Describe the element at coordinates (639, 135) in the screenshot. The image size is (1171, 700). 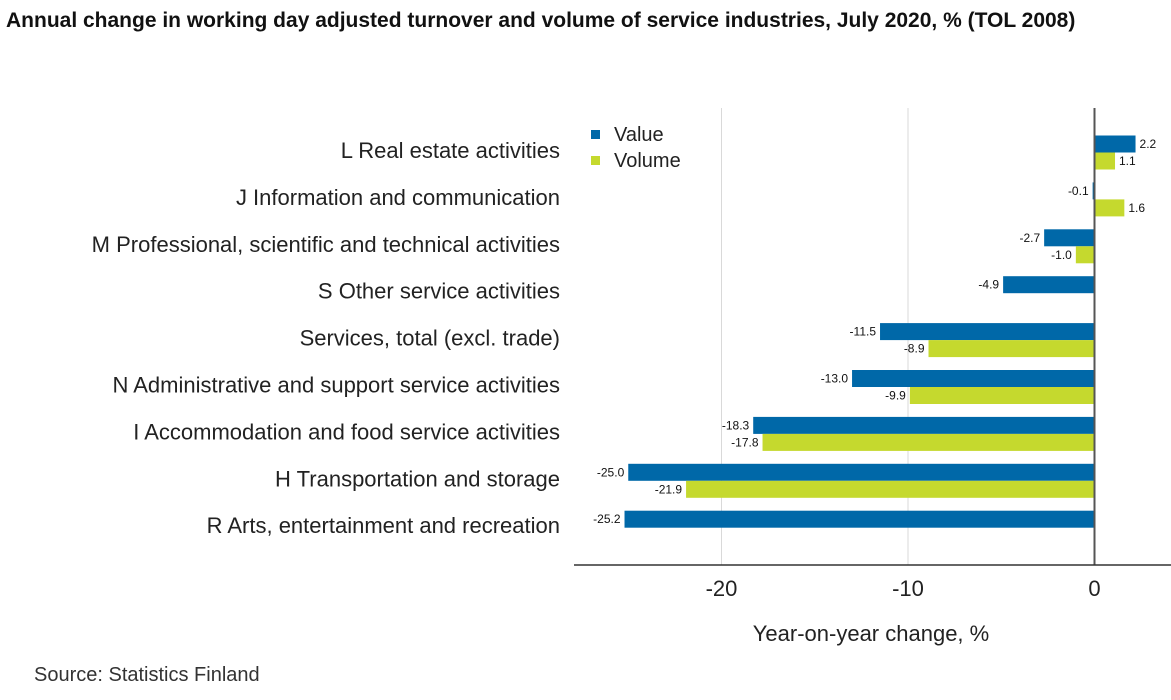
I see `legend-label-value: Value` at that location.